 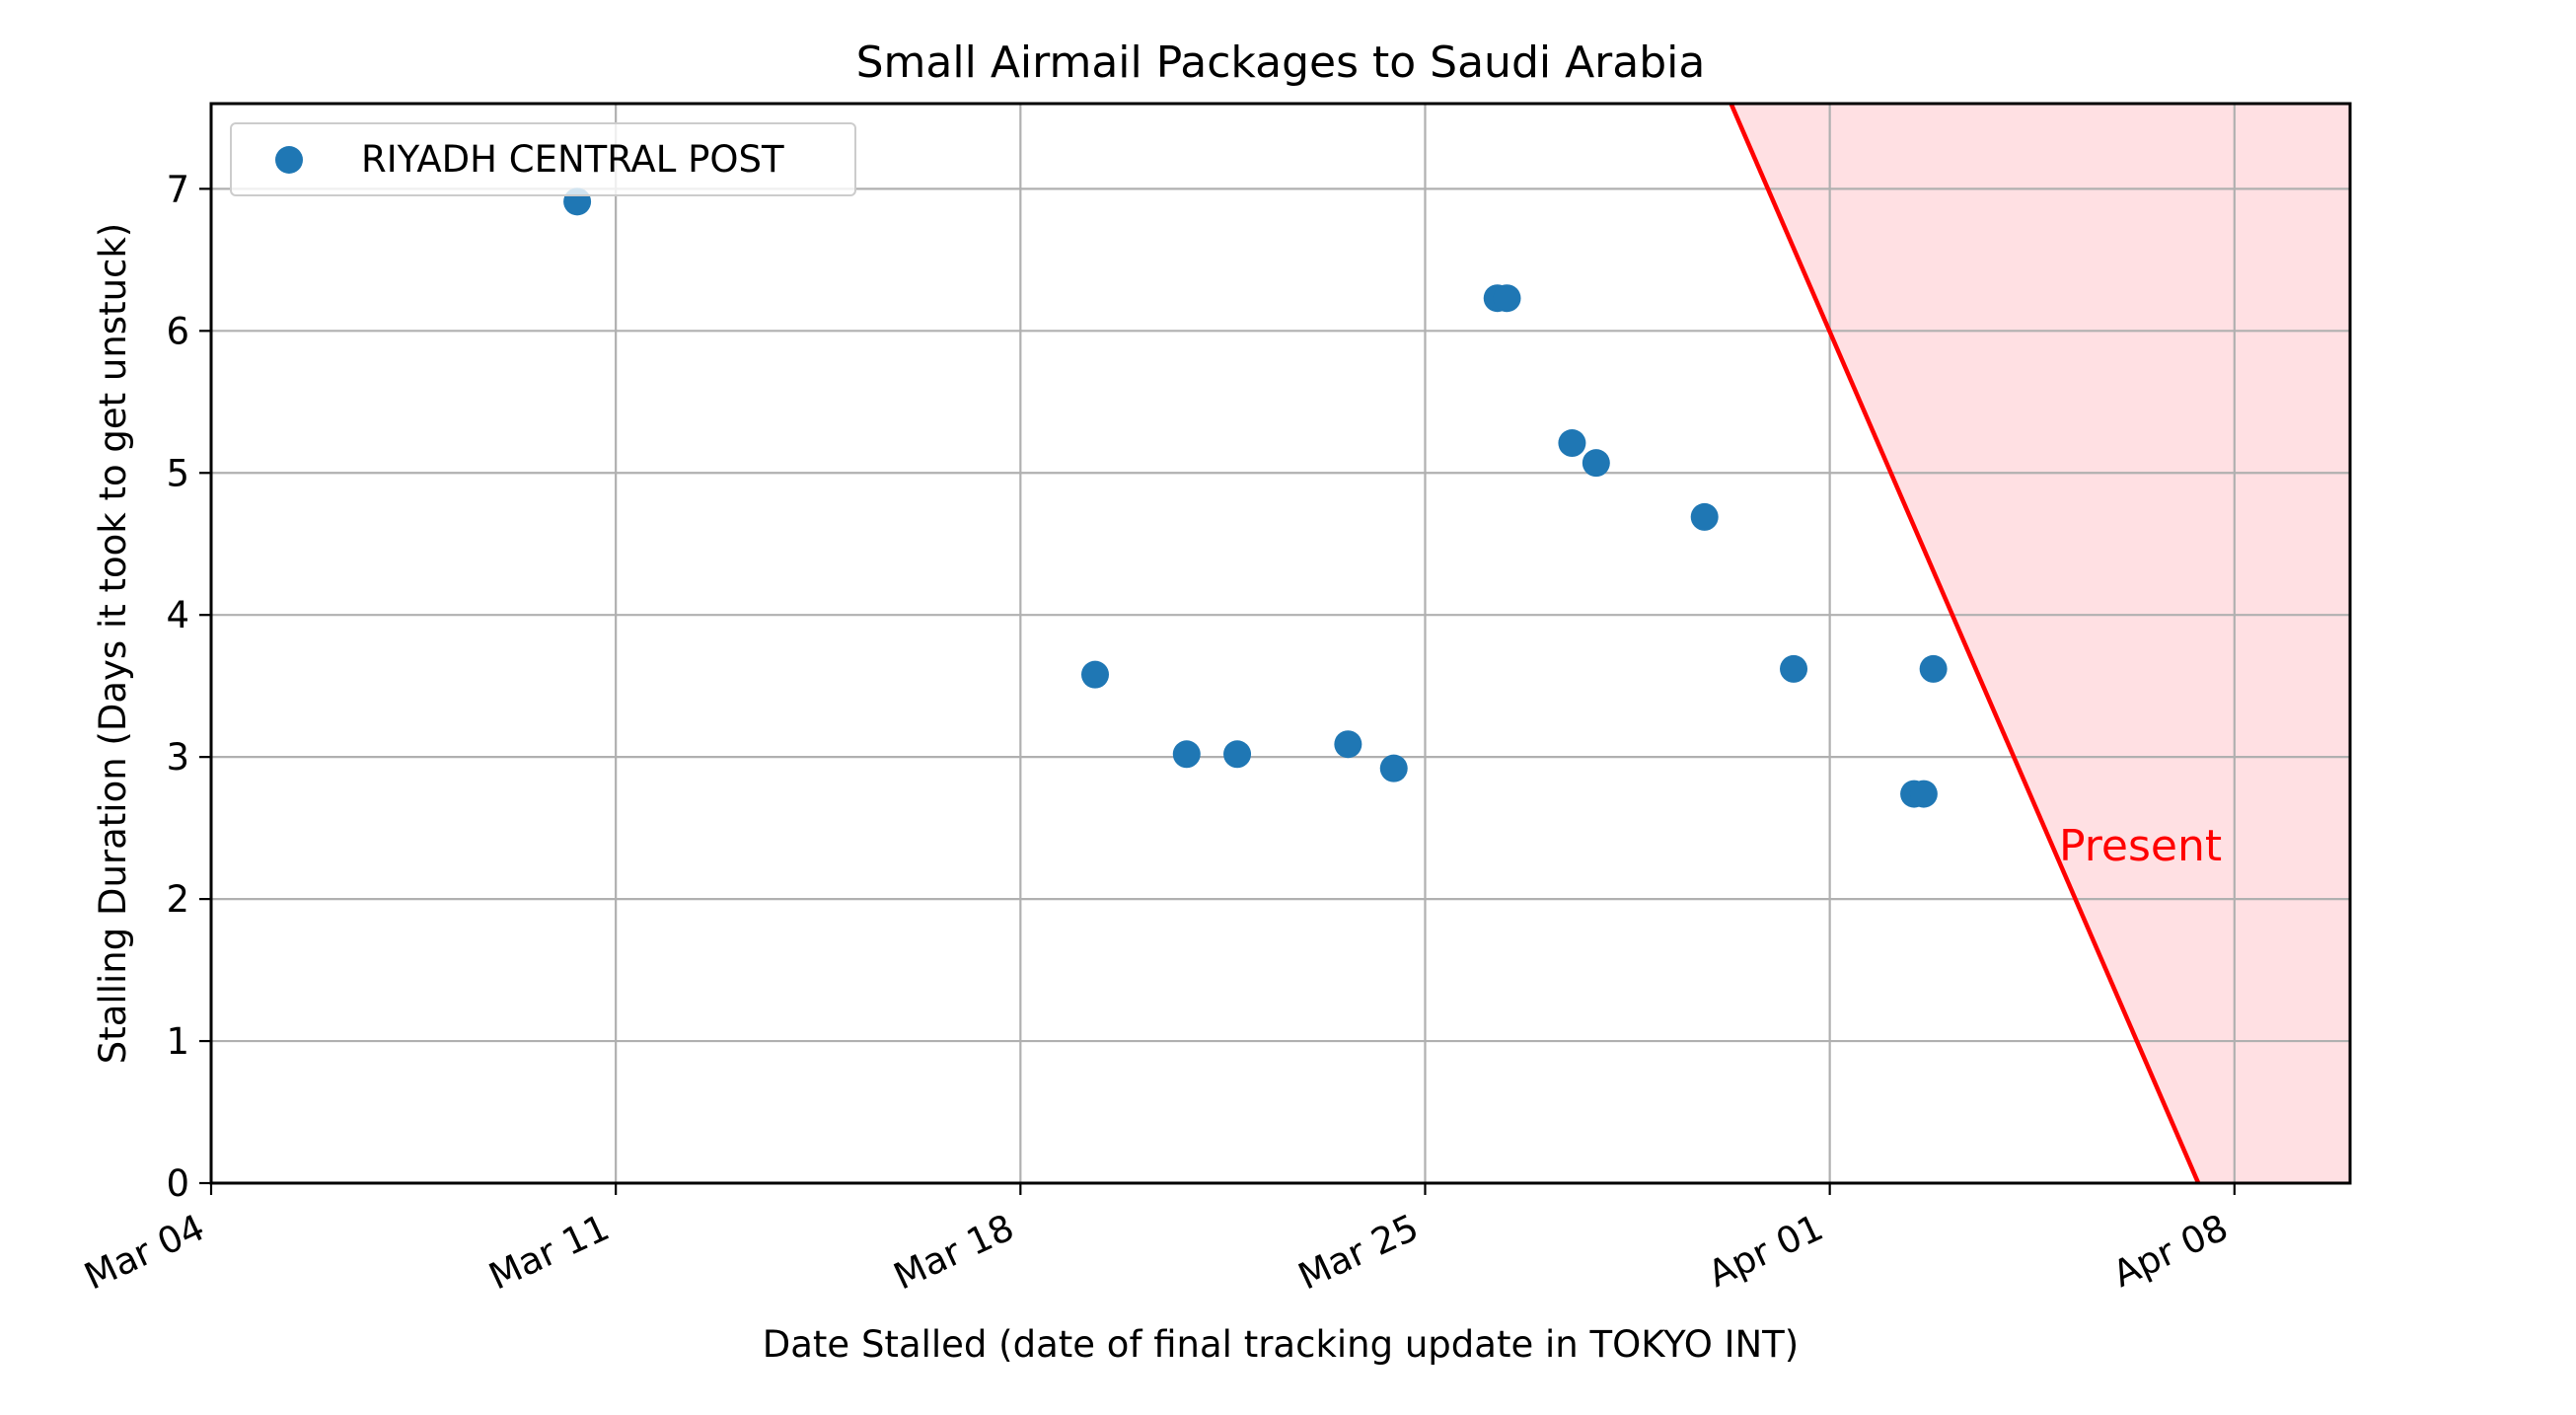 What do you see at coordinates (572, 159) in the screenshot?
I see `legend-label: RIYADH CENTRAL POST` at bounding box center [572, 159].